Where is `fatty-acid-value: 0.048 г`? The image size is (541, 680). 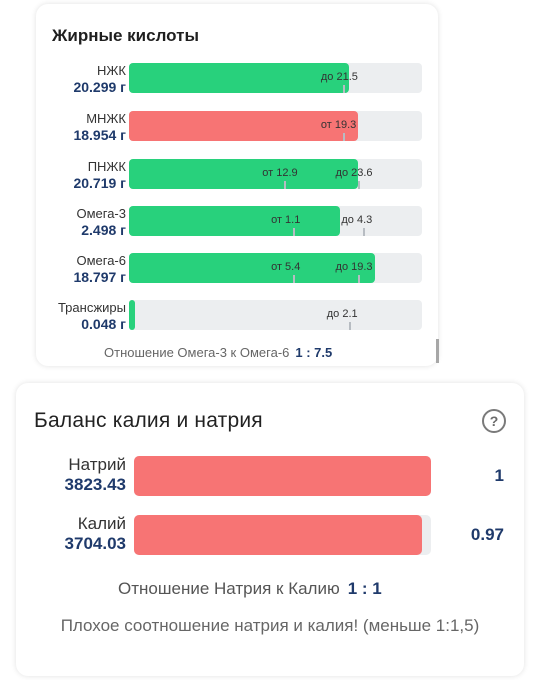 fatty-acid-value: 0.048 г is located at coordinates (103, 324).